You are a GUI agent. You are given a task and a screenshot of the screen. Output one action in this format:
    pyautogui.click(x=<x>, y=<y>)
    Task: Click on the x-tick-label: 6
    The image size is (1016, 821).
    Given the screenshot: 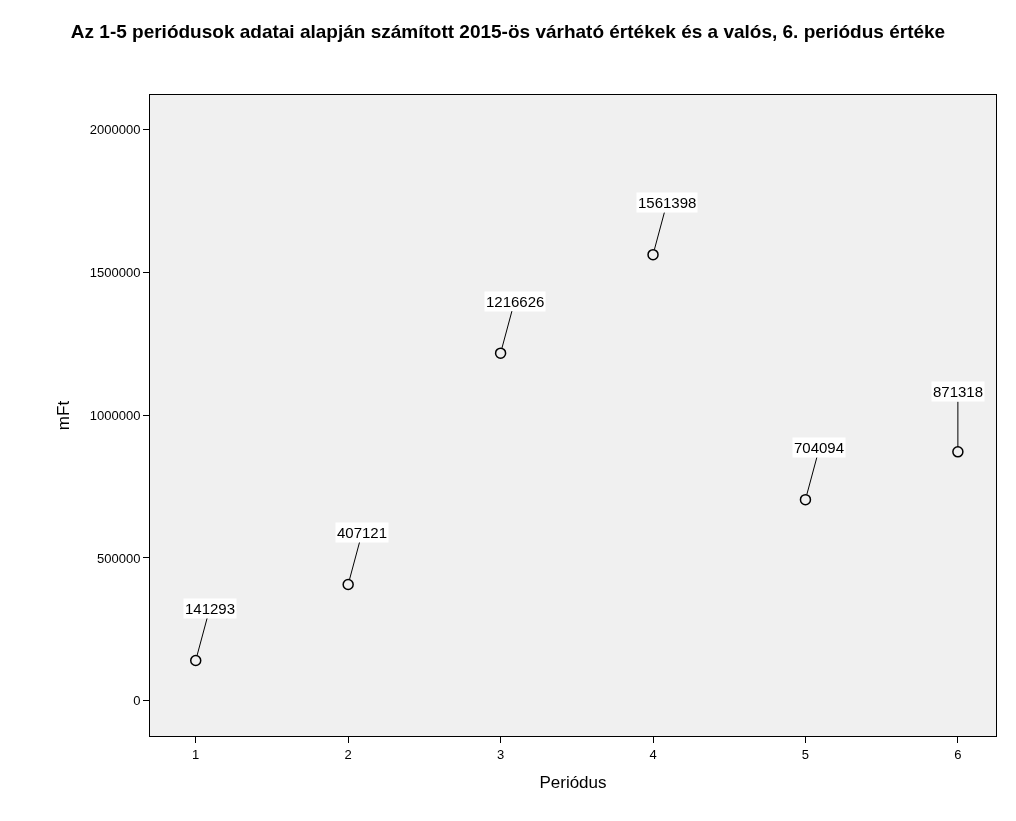 What is the action you would take?
    pyautogui.click(x=958, y=754)
    